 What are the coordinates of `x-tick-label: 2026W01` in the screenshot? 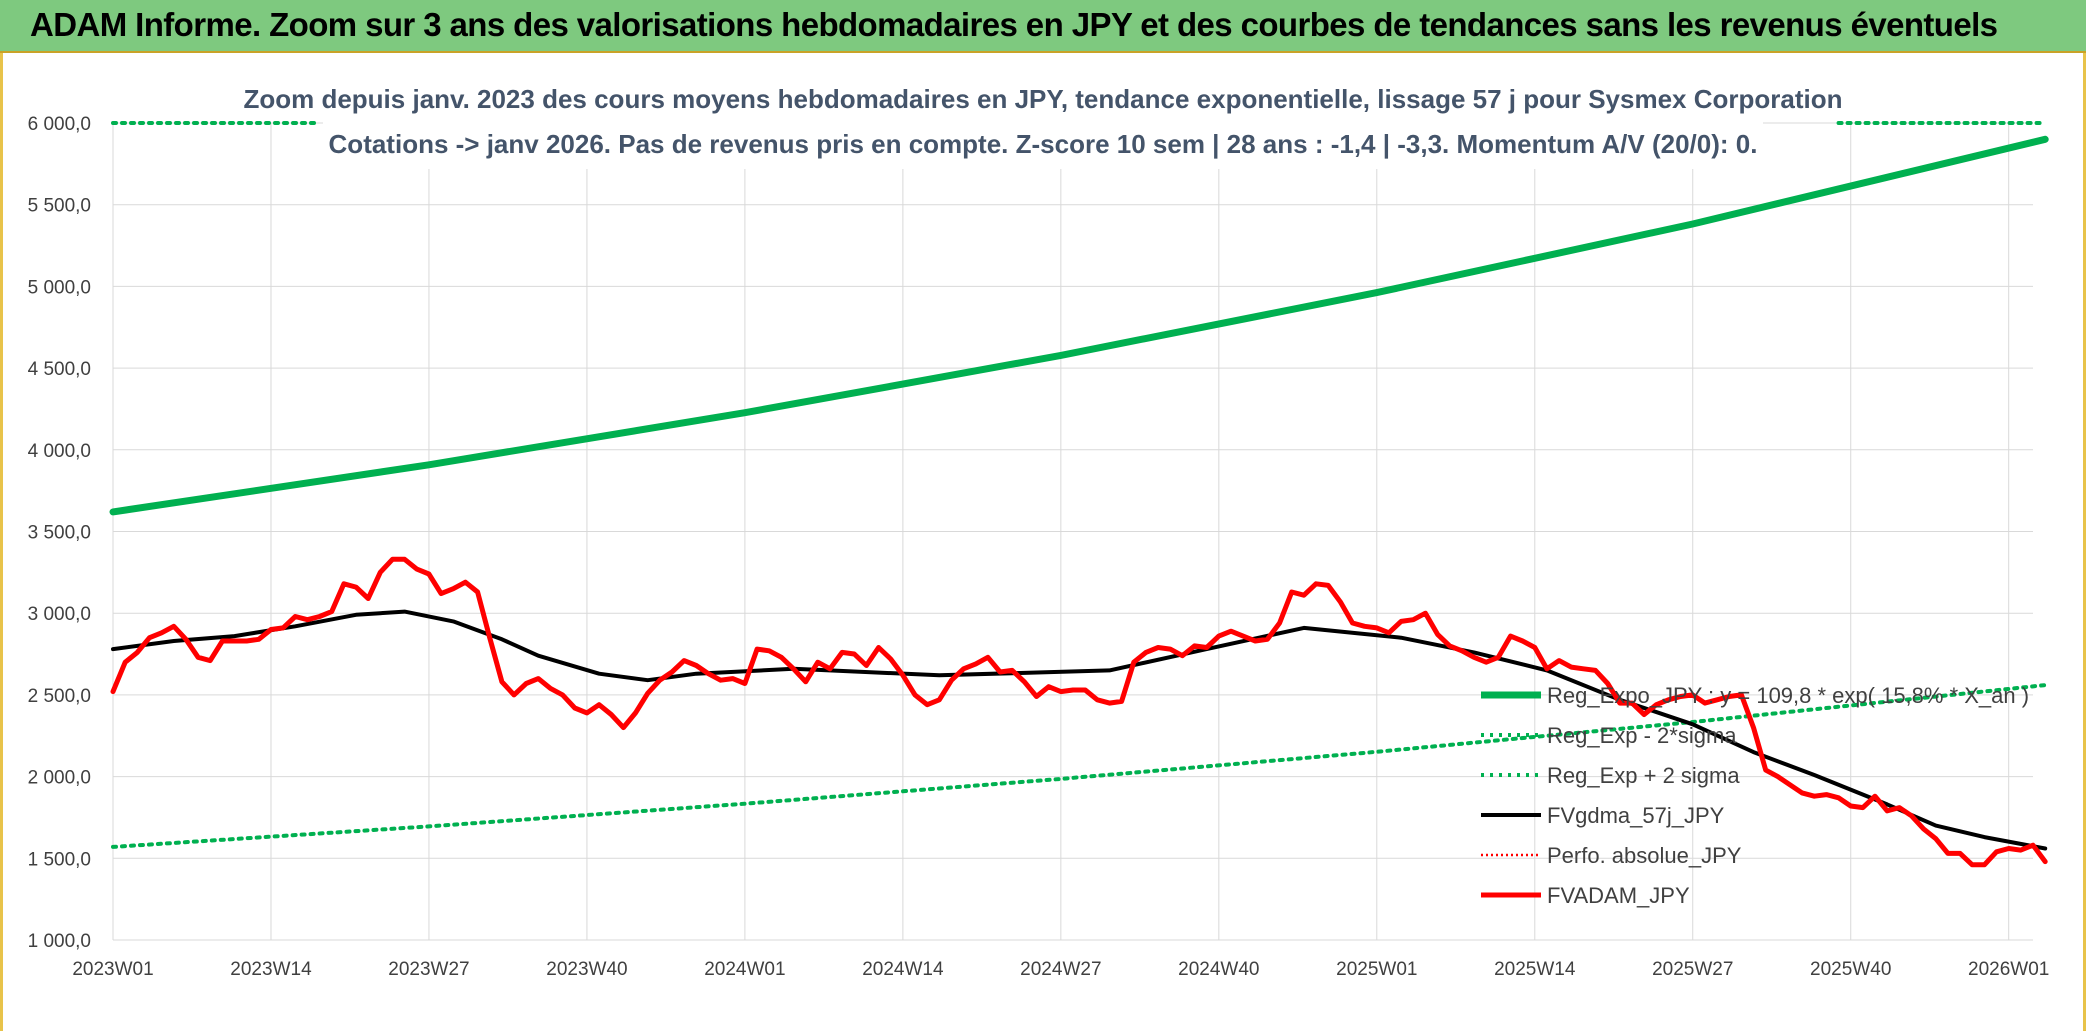 It's located at (2008, 969).